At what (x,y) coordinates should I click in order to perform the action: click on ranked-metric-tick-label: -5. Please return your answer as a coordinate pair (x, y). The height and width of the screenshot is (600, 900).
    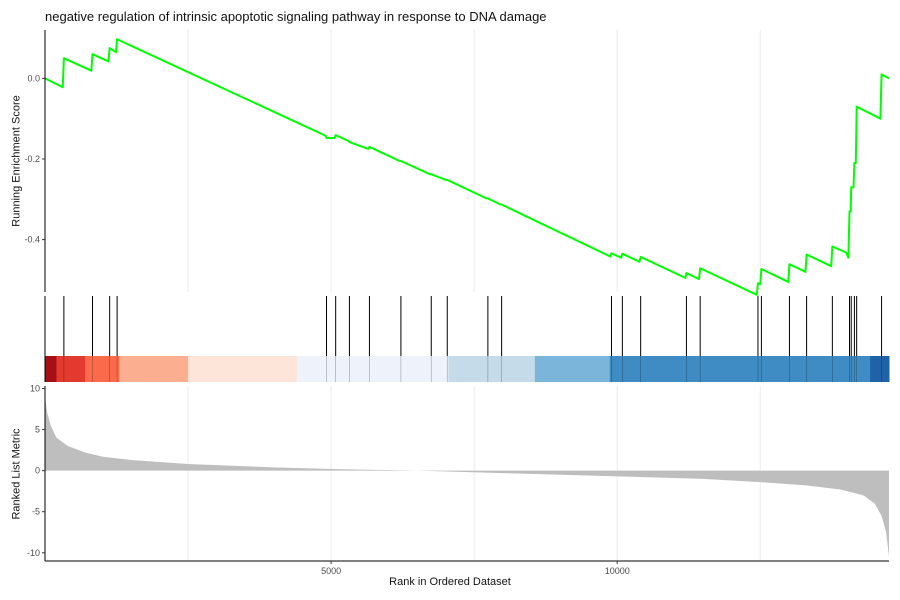
    Looking at the image, I should click on (36, 512).